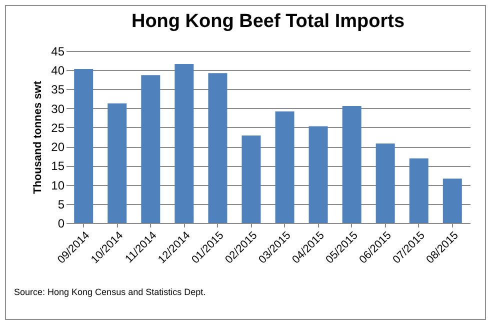  I want to click on y-tick-label: 30, so click(58, 109).